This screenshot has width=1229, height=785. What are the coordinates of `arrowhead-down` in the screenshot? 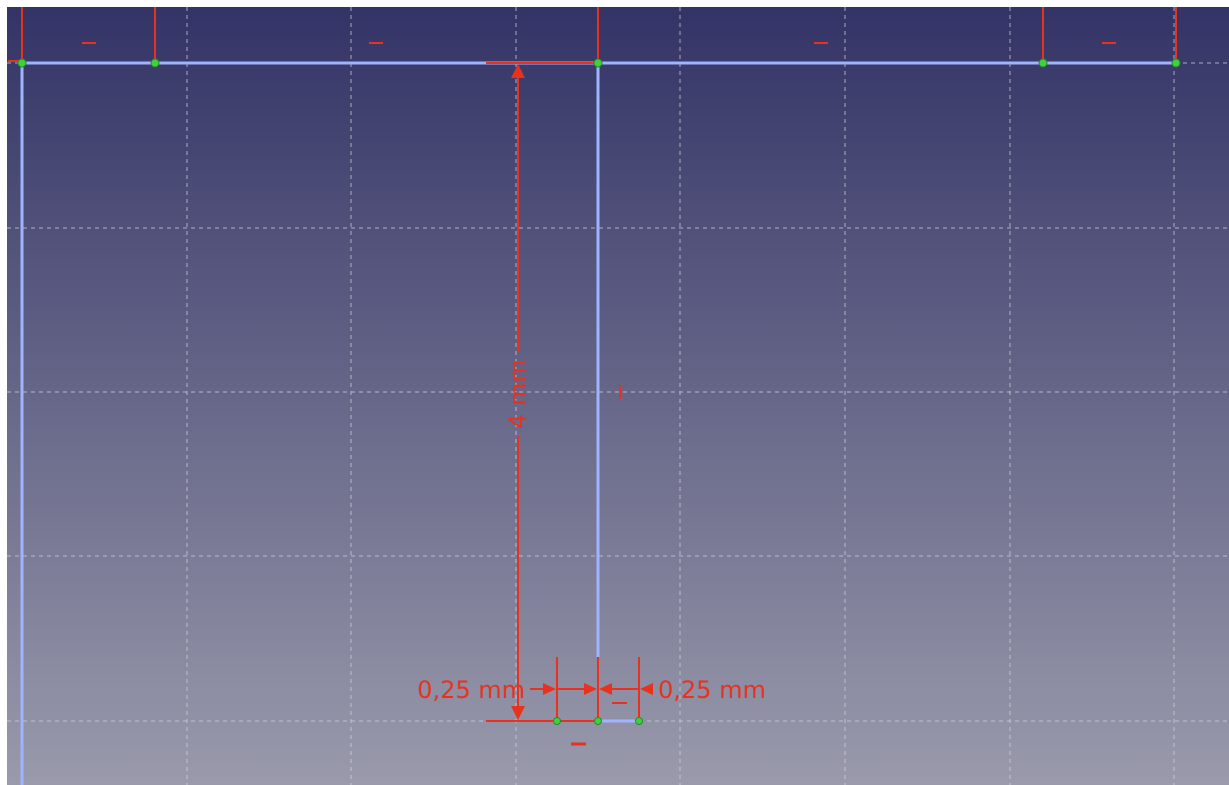 It's located at (518, 713).